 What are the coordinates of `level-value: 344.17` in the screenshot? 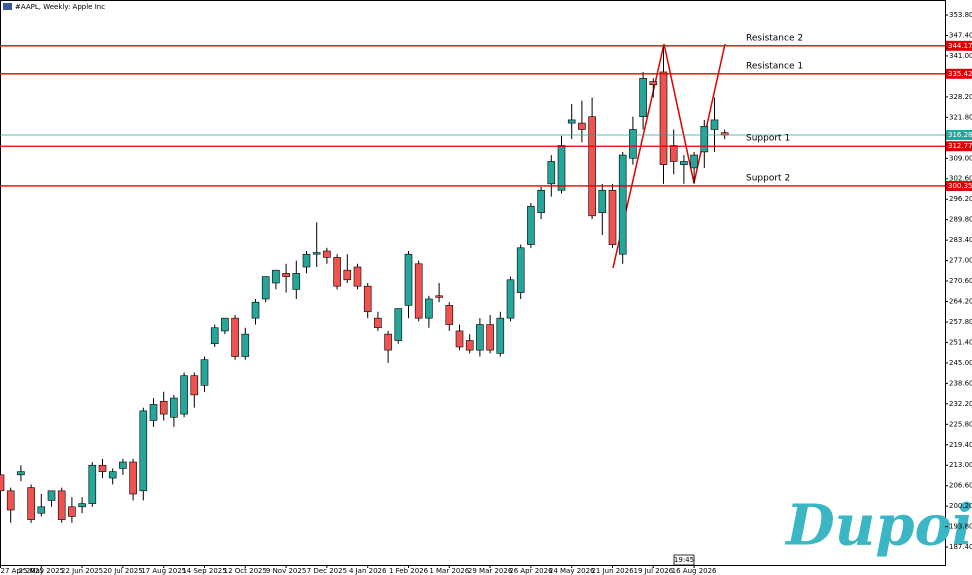 It's located at (960, 46).